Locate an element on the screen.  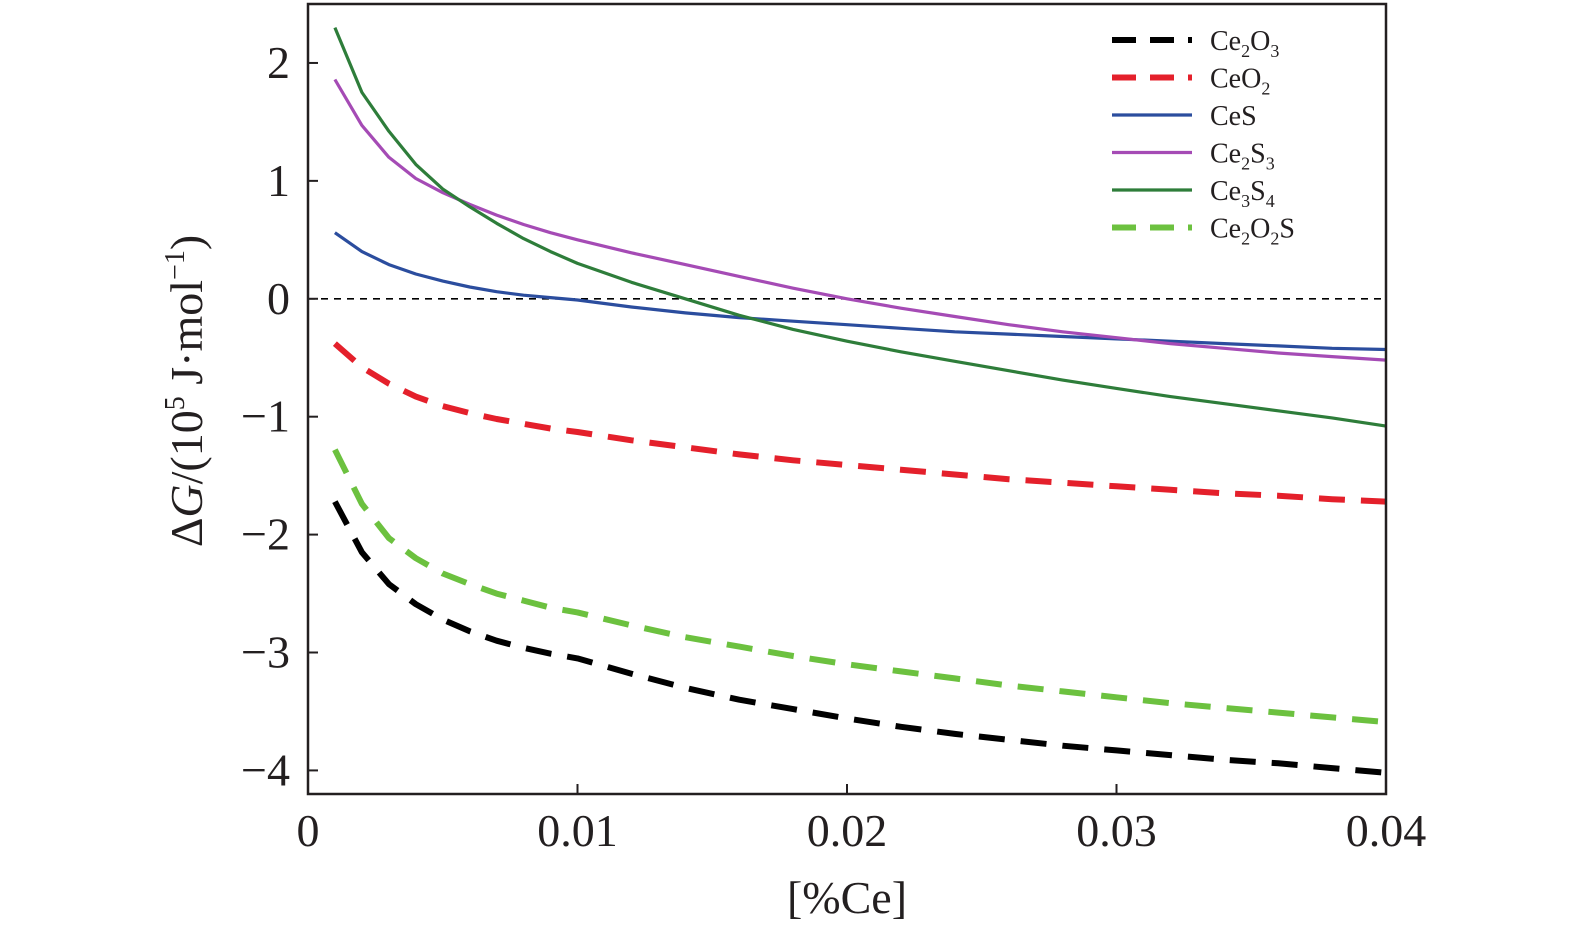
legend-entry-ce2o2s: Ce2O2S is located at coordinates (1203, 231).